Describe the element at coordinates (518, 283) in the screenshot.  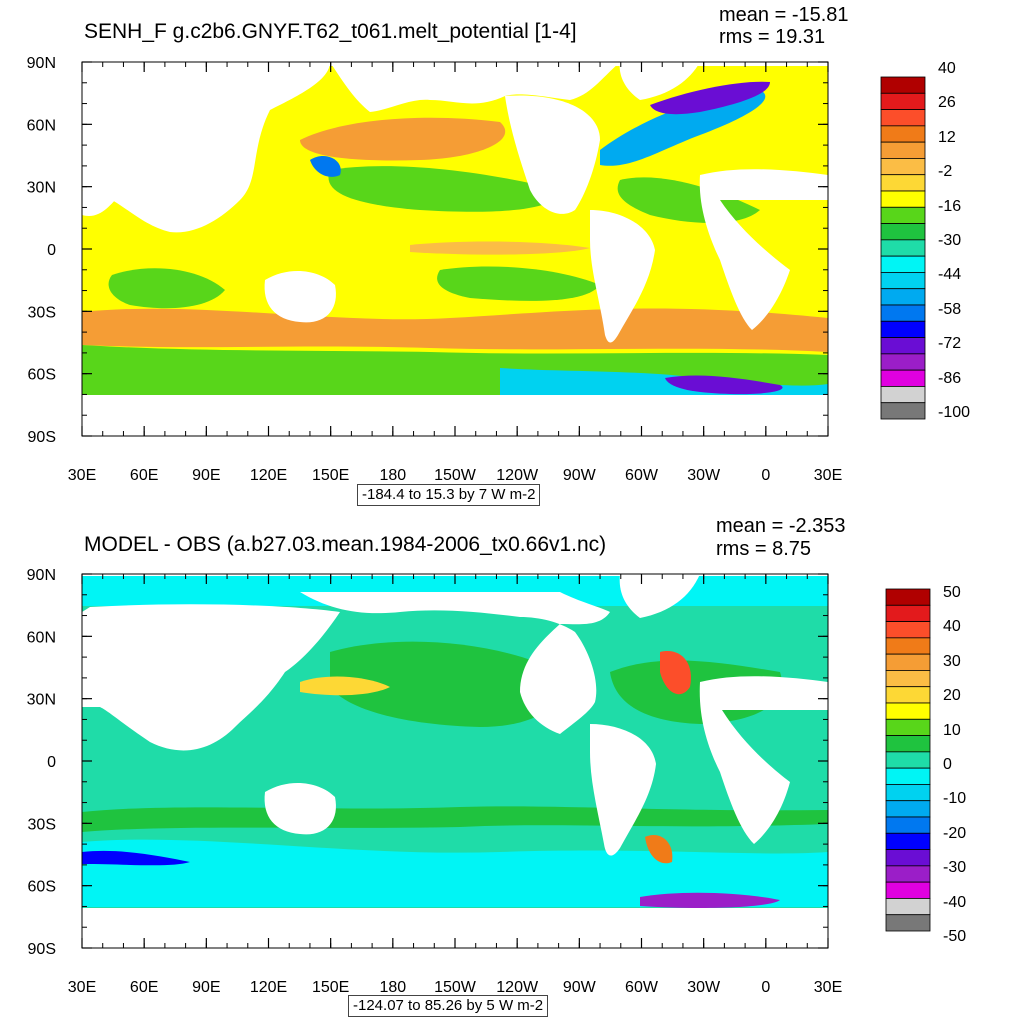
I see `se-pacific-patch` at that location.